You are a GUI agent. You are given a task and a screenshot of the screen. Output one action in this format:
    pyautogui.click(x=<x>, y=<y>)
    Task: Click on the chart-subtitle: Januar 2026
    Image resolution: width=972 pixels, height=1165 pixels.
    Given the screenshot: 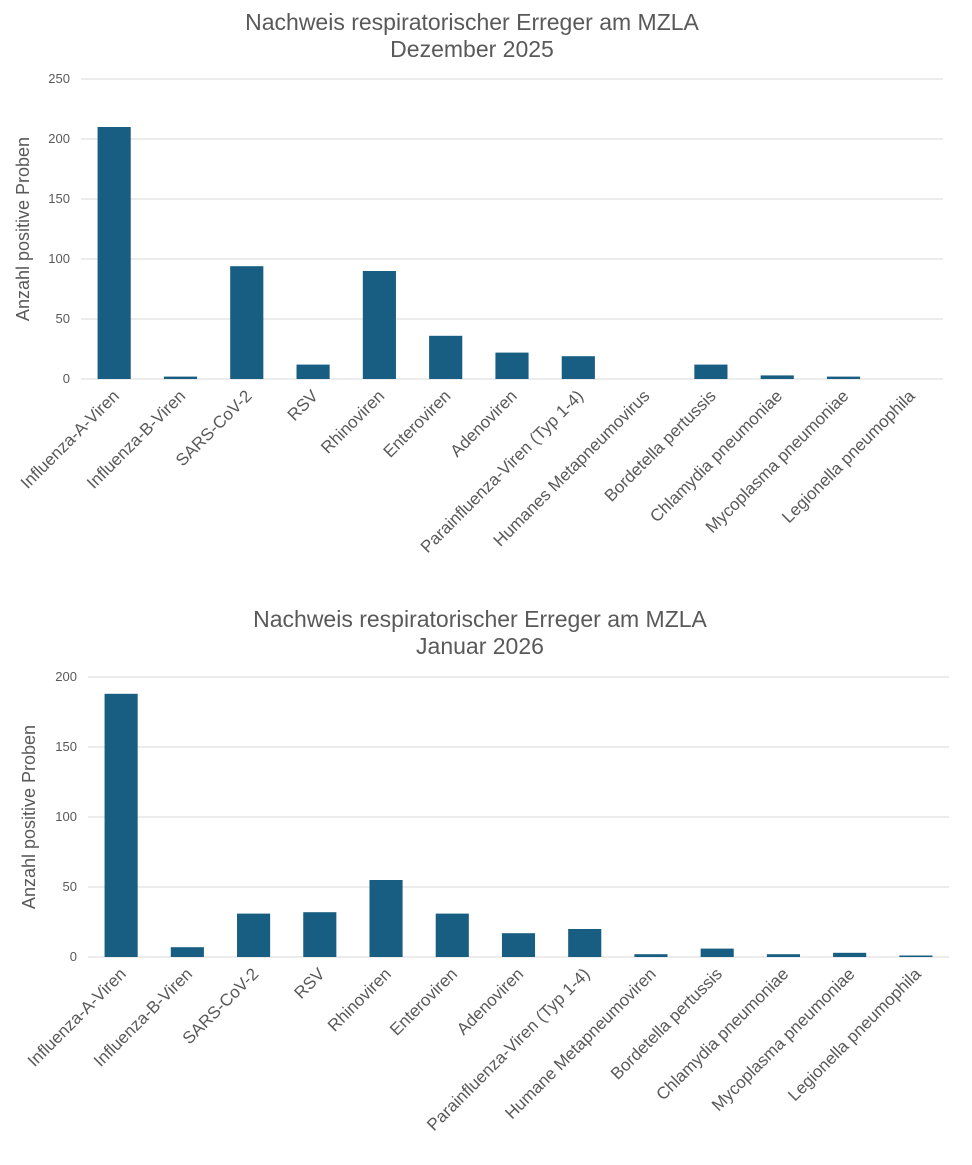 What is the action you would take?
    pyautogui.click(x=480, y=646)
    